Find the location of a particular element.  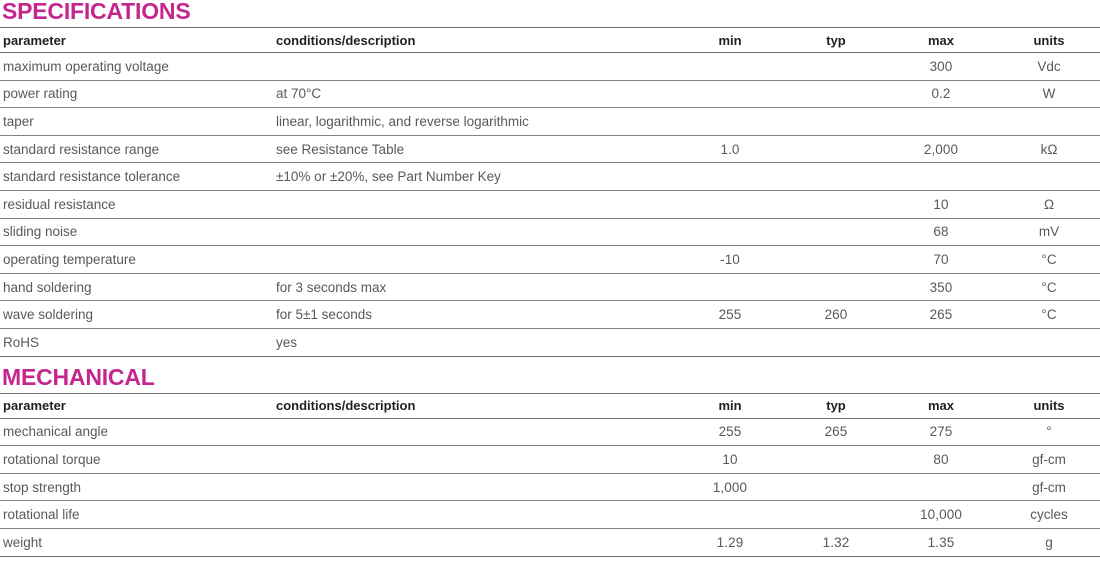

cell-parameter: RoHS is located at coordinates (135, 342).